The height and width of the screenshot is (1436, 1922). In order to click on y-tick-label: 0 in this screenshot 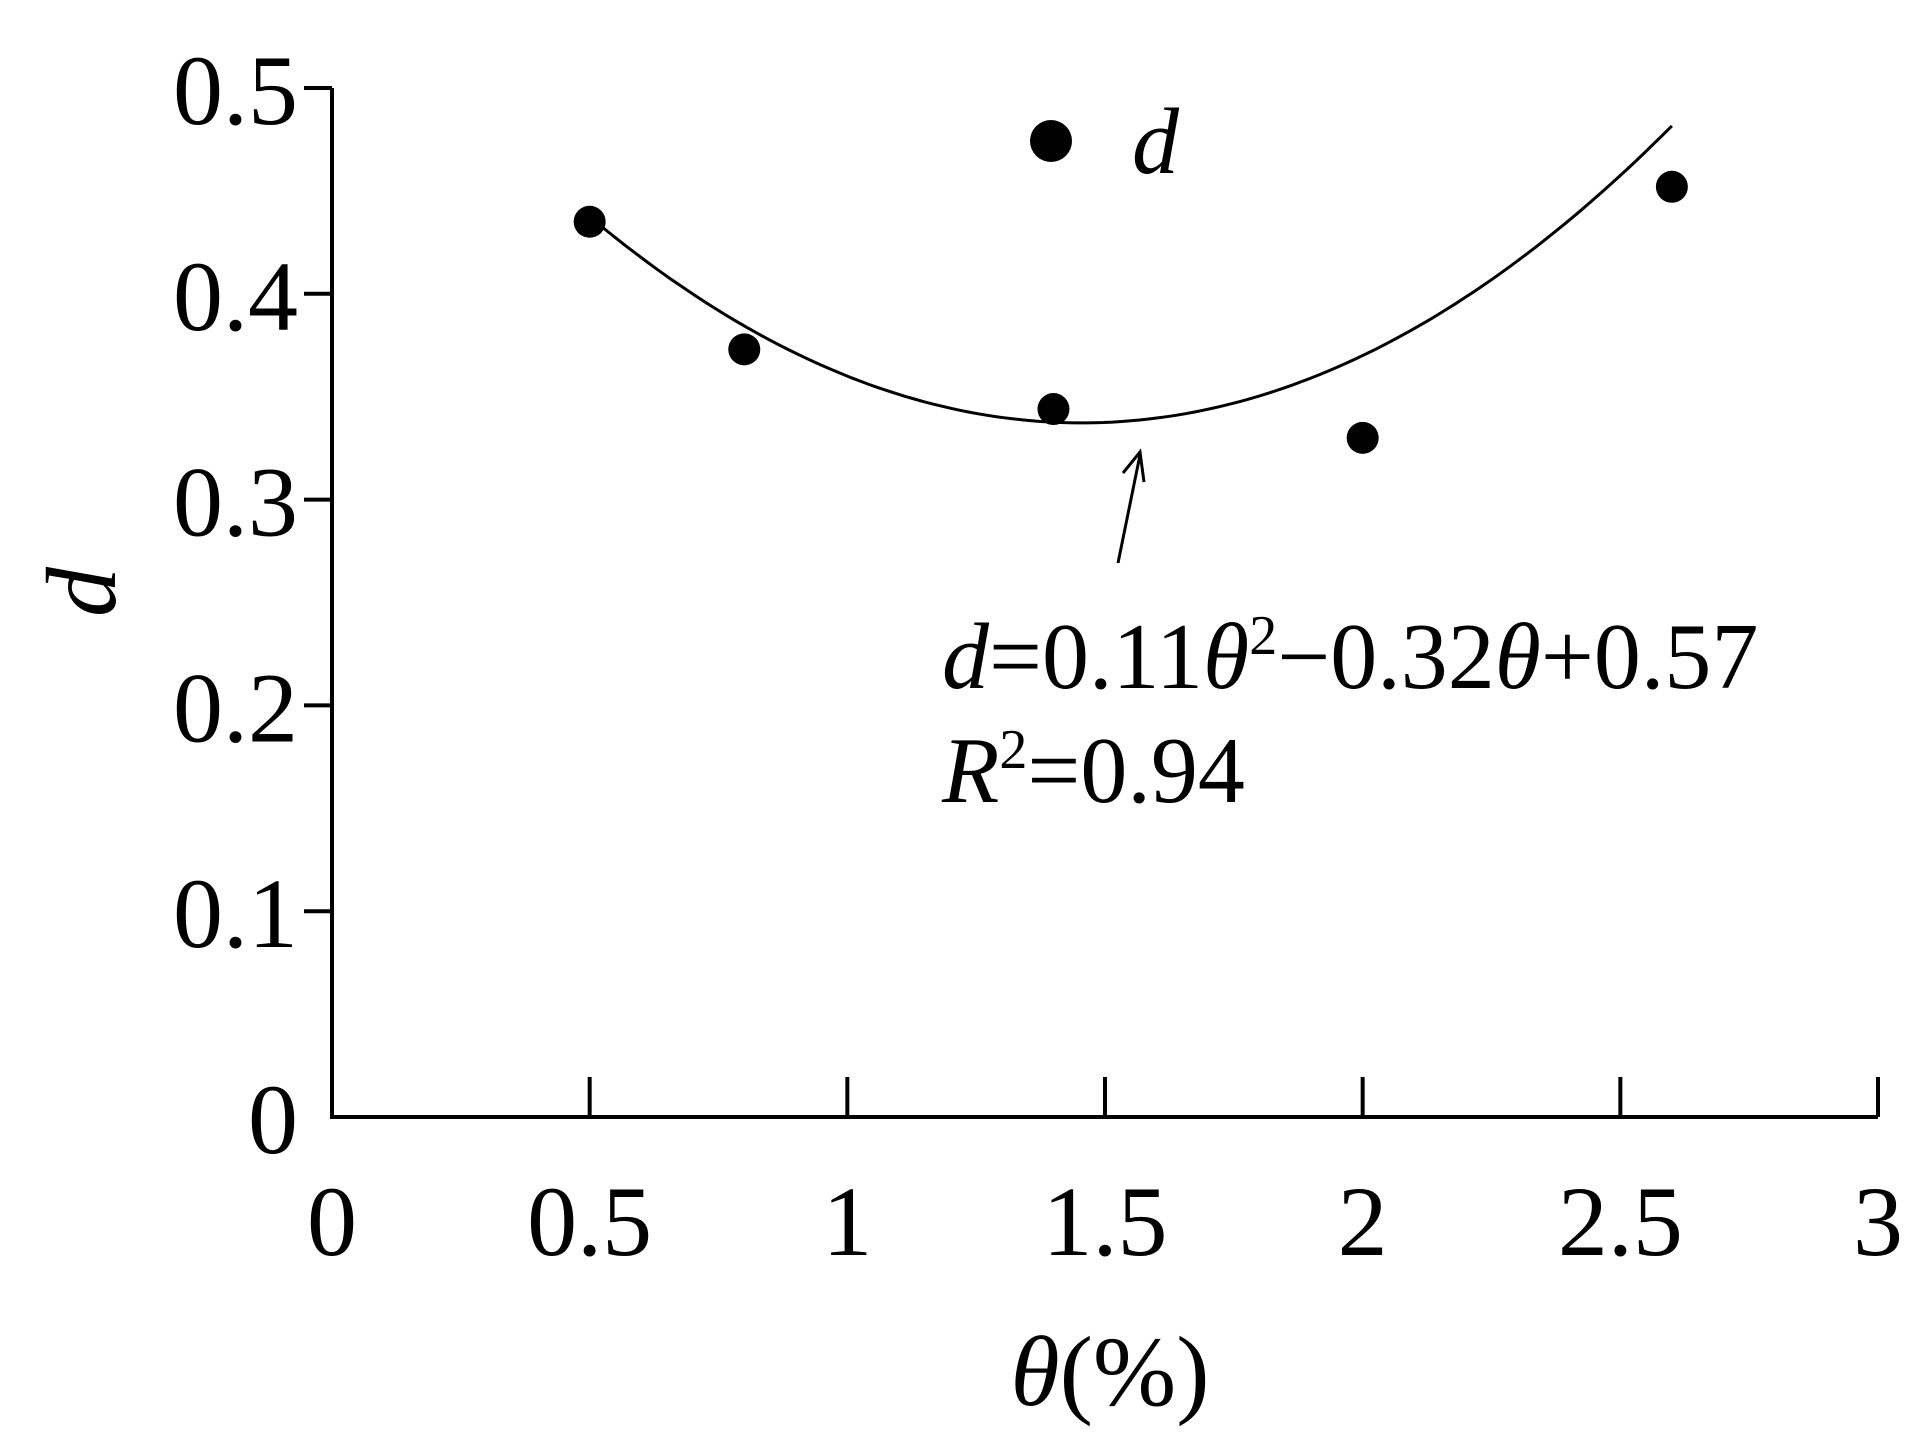, I will do `click(273, 1119)`.